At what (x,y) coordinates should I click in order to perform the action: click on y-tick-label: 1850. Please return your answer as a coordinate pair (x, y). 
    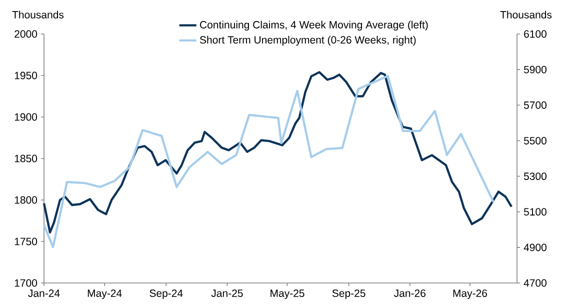
    Looking at the image, I should click on (26, 158).